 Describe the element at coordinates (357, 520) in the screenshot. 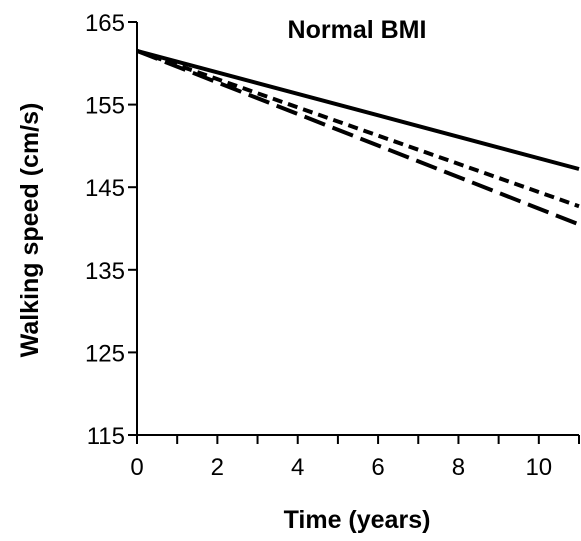

I see `x-axis-title: Time (years)` at that location.